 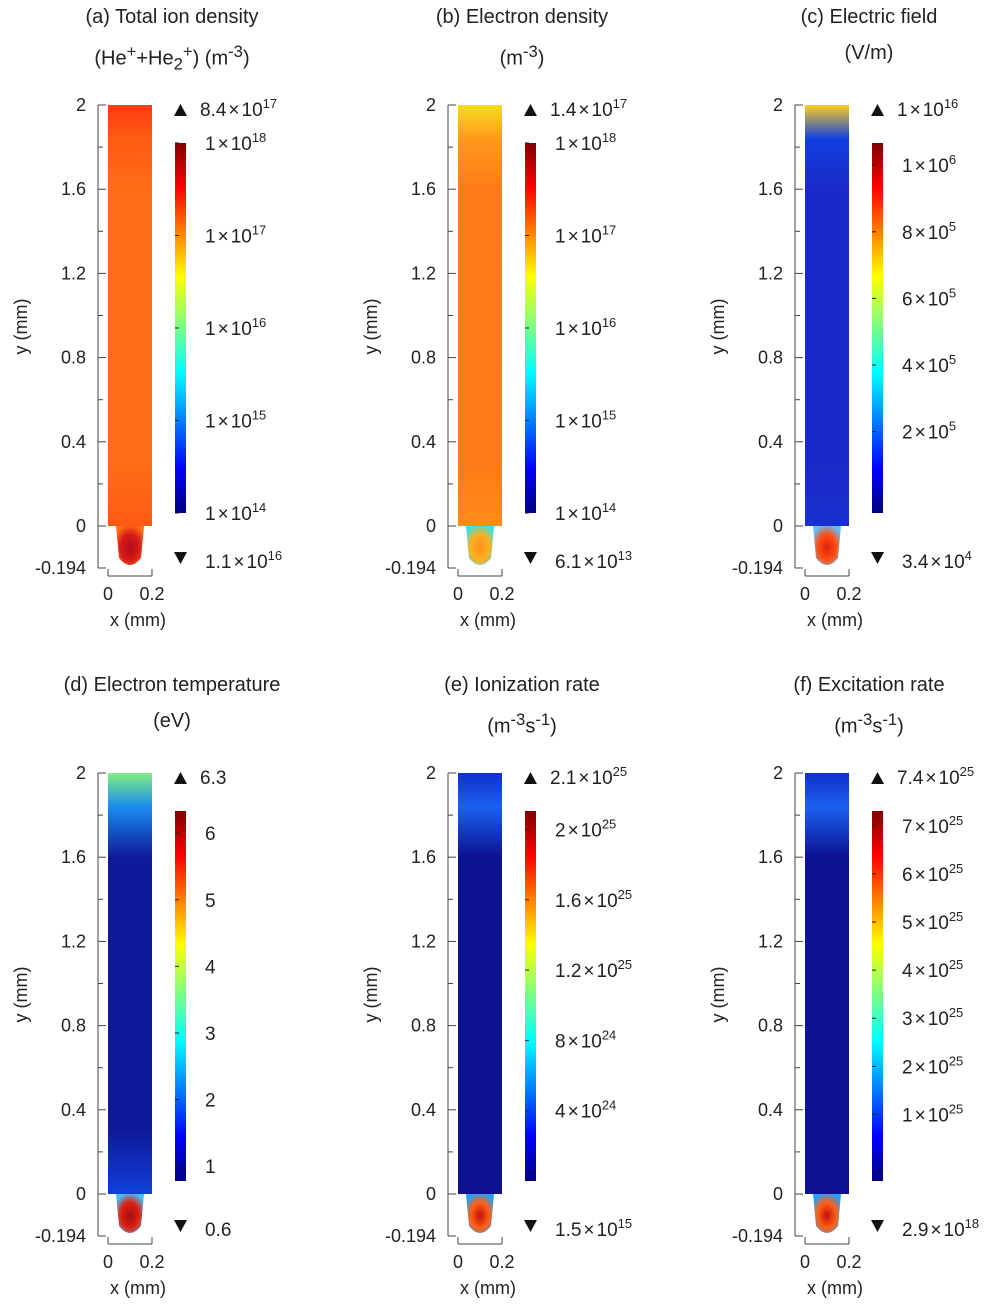 What do you see at coordinates (588, 776) in the screenshot?
I see `colorbar-max-label: 2.1 × 10²⁵` at bounding box center [588, 776].